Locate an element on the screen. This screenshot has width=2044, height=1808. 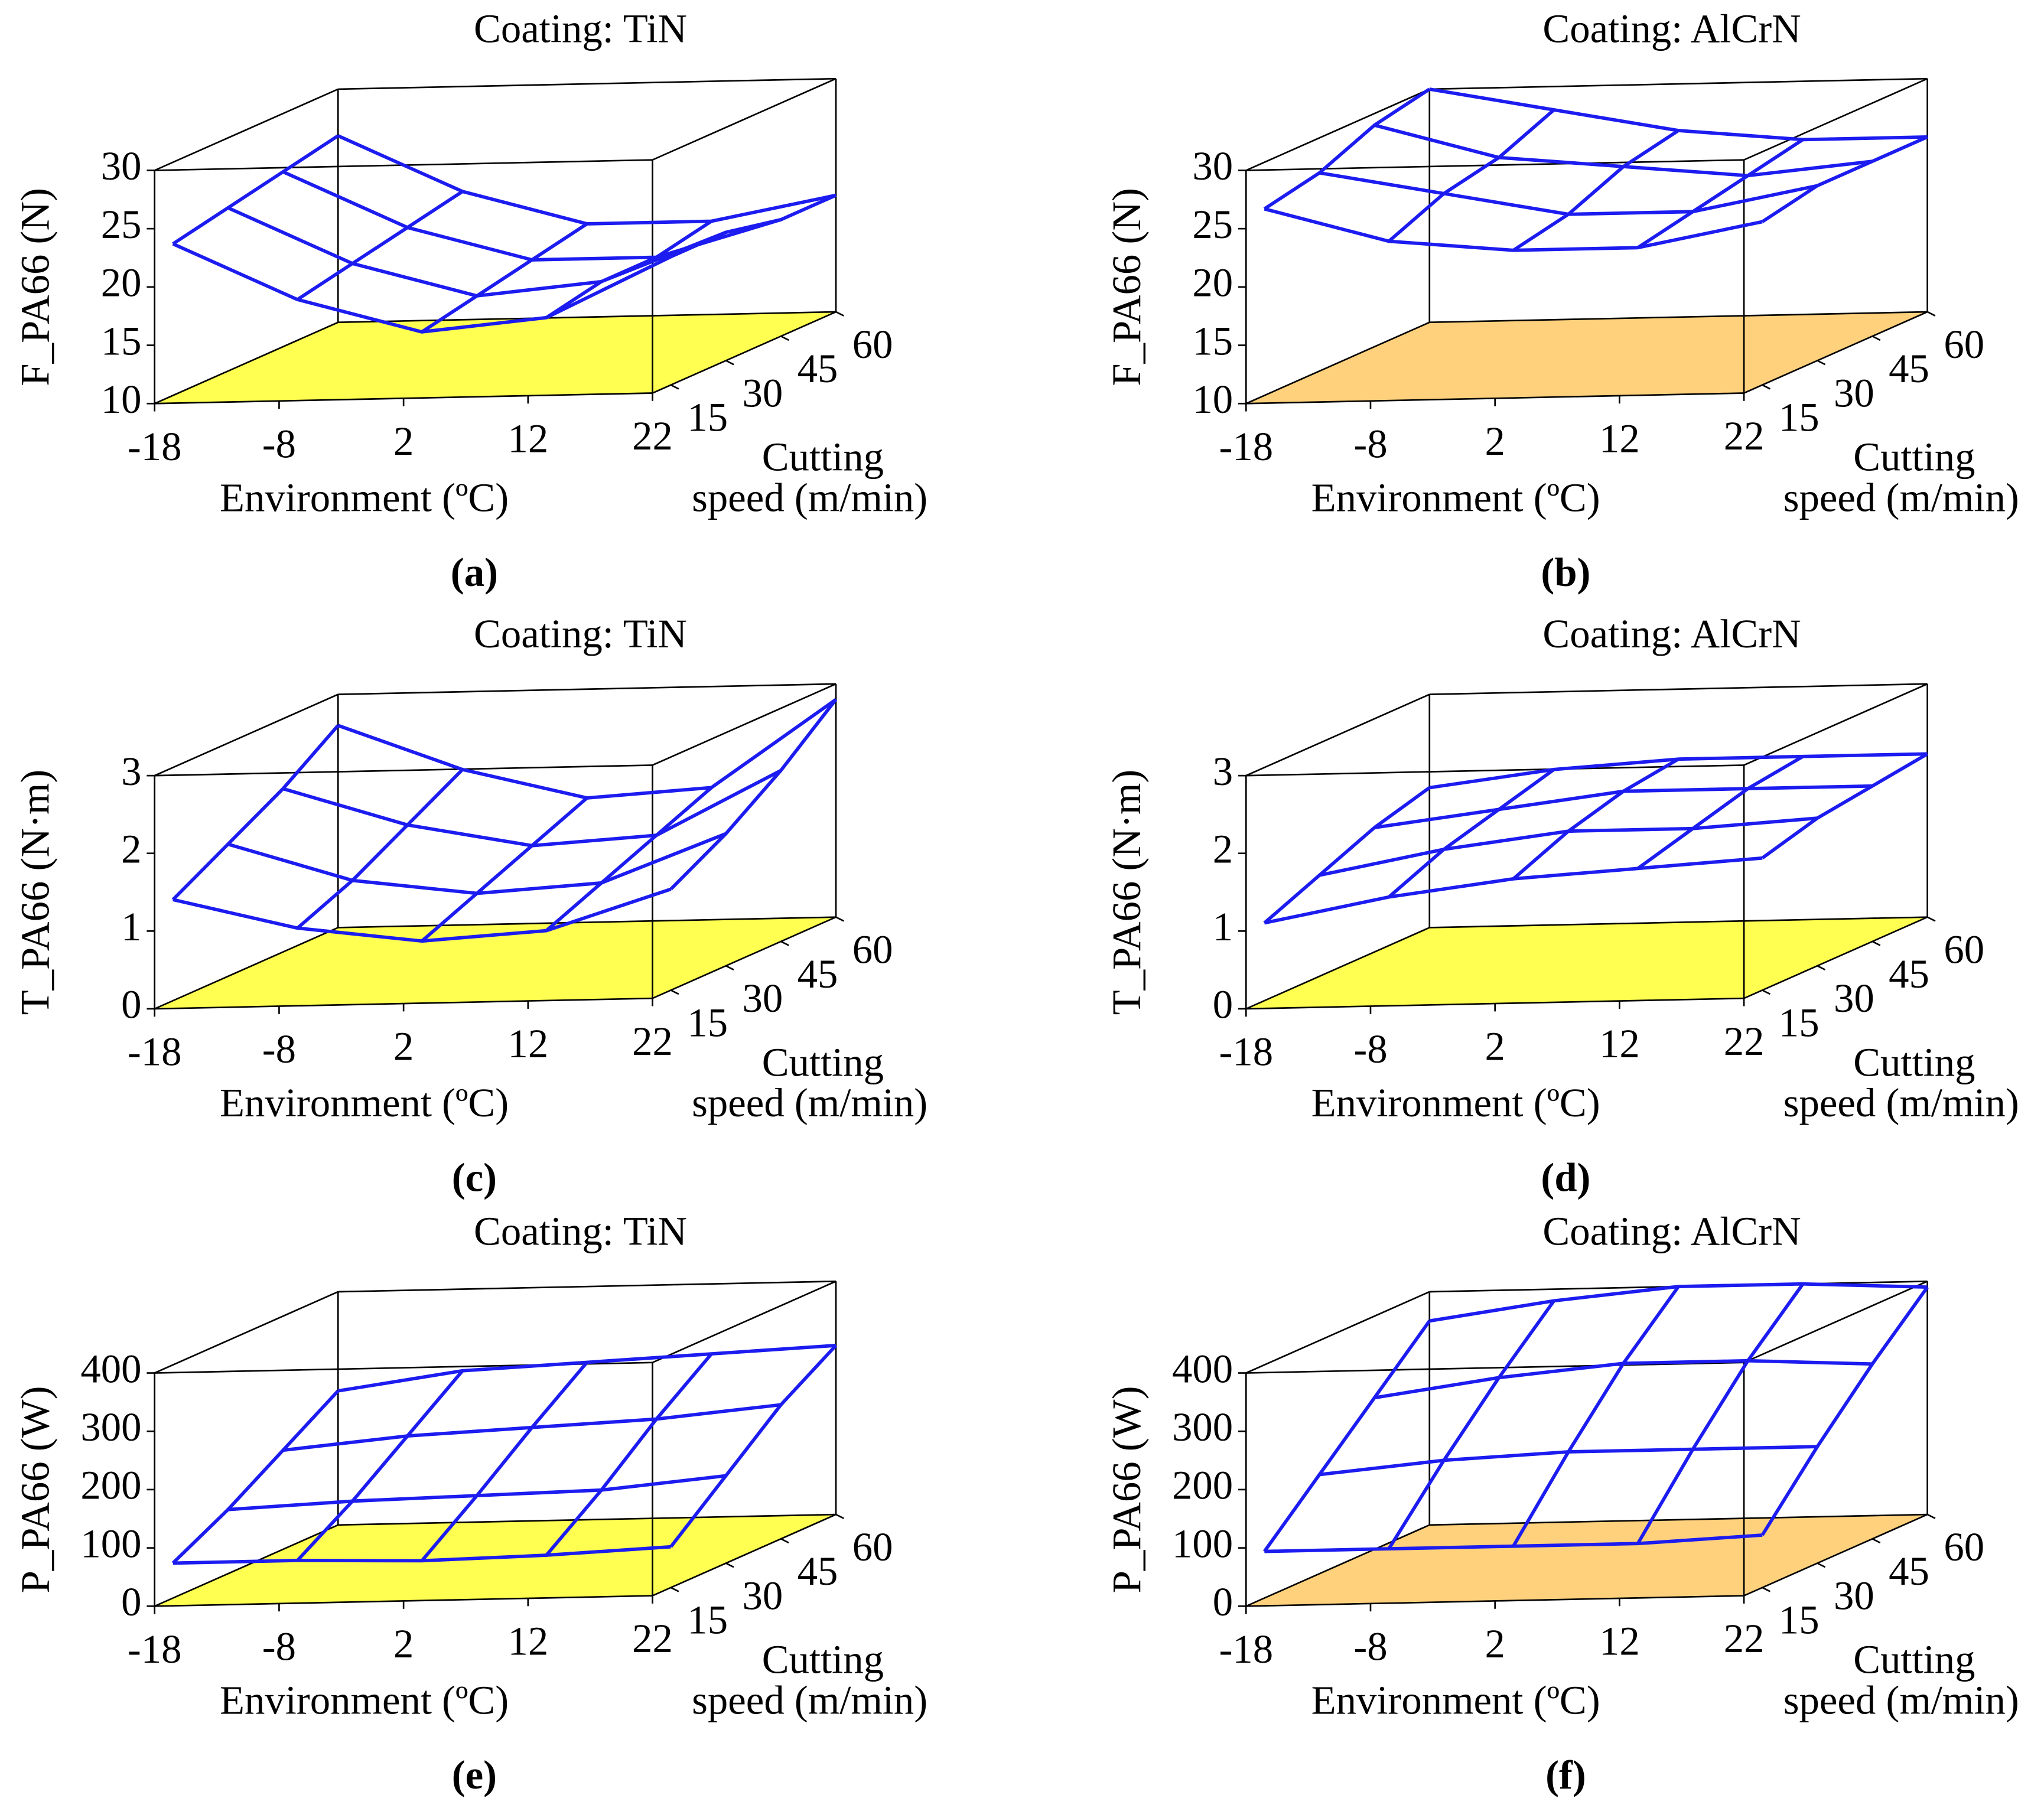
panel-label: (f) is located at coordinates (1565, 1774).